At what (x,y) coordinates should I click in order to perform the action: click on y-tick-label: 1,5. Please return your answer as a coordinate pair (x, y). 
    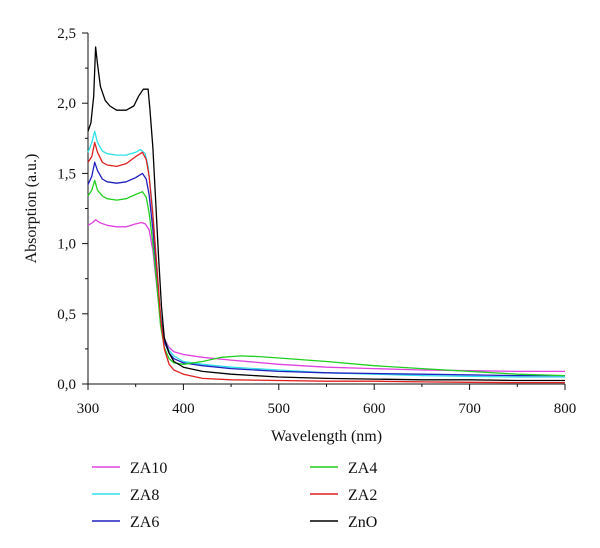
    Looking at the image, I should click on (66, 174).